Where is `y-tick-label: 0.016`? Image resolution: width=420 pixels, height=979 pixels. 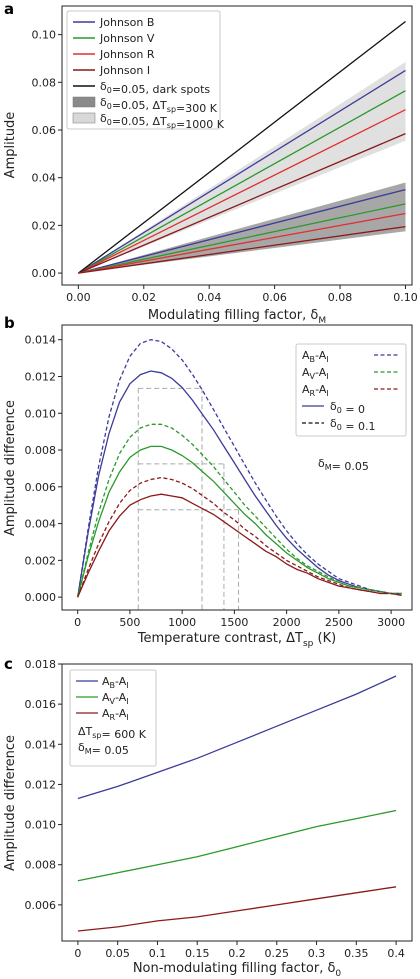 y-tick-label: 0.016 is located at coordinates (41, 704).